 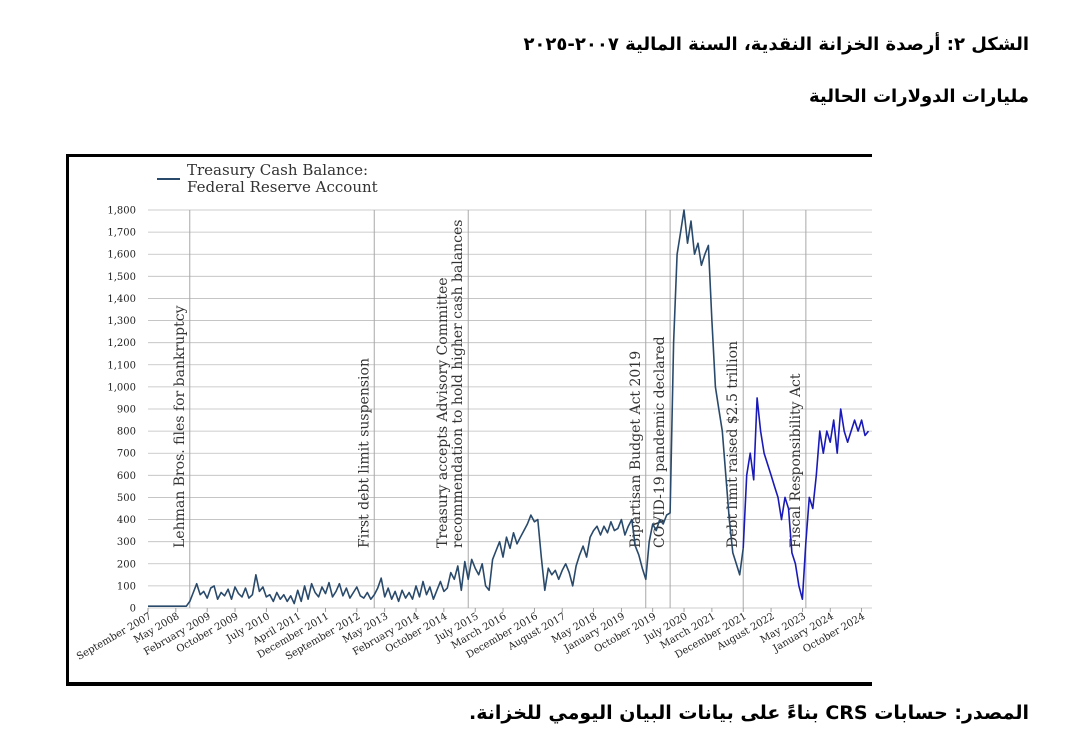 What do you see at coordinates (126, 410) in the screenshot?
I see `y-tick-label: 900` at bounding box center [126, 410].